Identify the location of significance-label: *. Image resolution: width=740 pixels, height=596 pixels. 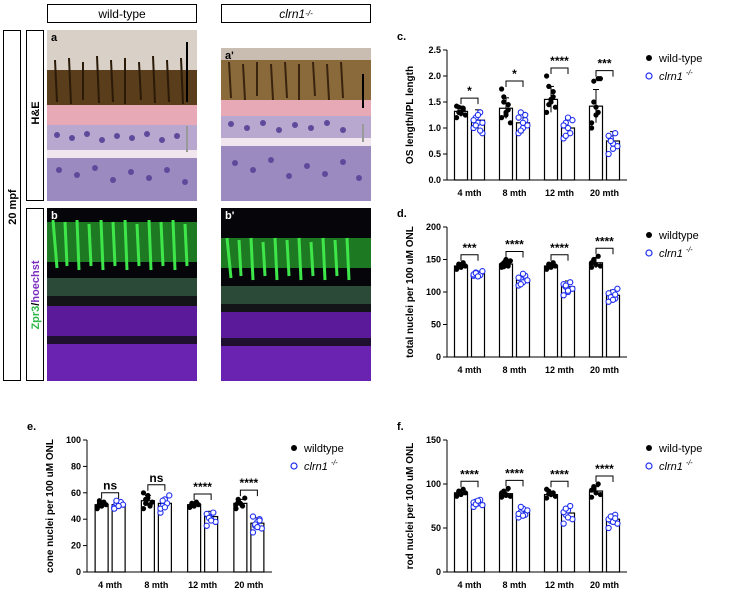
(469, 91).